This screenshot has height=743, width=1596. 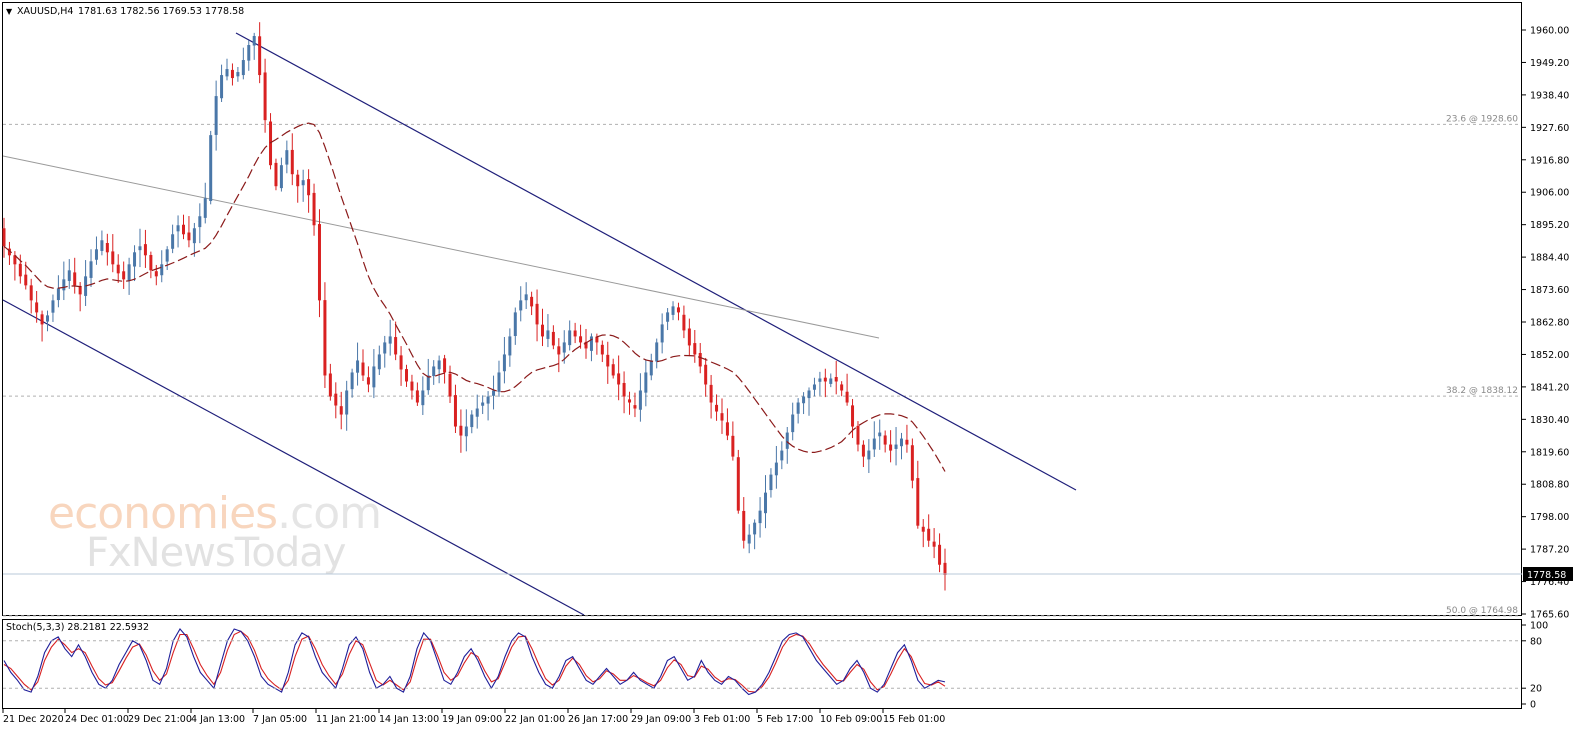 I want to click on time-tick-label: 5 Feb 17:00, so click(x=785, y=719).